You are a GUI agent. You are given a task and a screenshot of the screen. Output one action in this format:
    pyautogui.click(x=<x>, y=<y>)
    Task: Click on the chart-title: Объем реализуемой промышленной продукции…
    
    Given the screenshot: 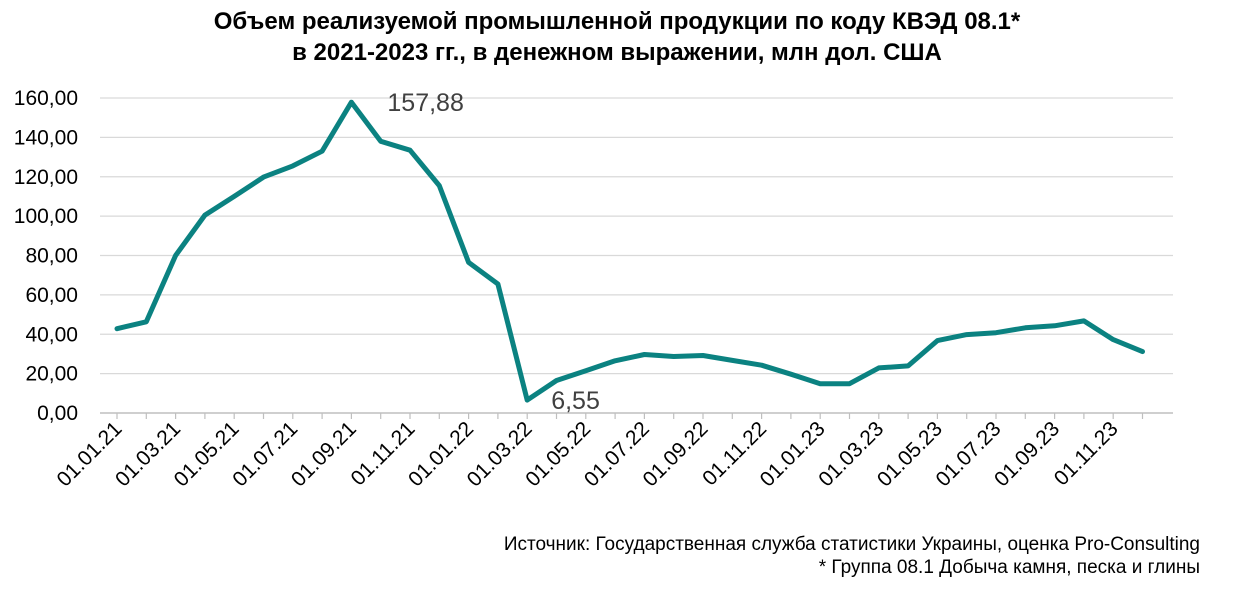 What is the action you would take?
    pyautogui.click(x=617, y=37)
    